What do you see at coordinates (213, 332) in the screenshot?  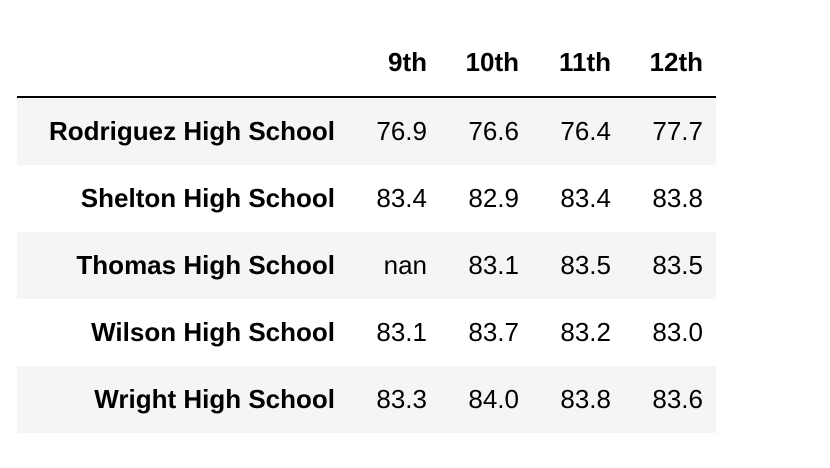 I see `row-label: Wilson High School` at bounding box center [213, 332].